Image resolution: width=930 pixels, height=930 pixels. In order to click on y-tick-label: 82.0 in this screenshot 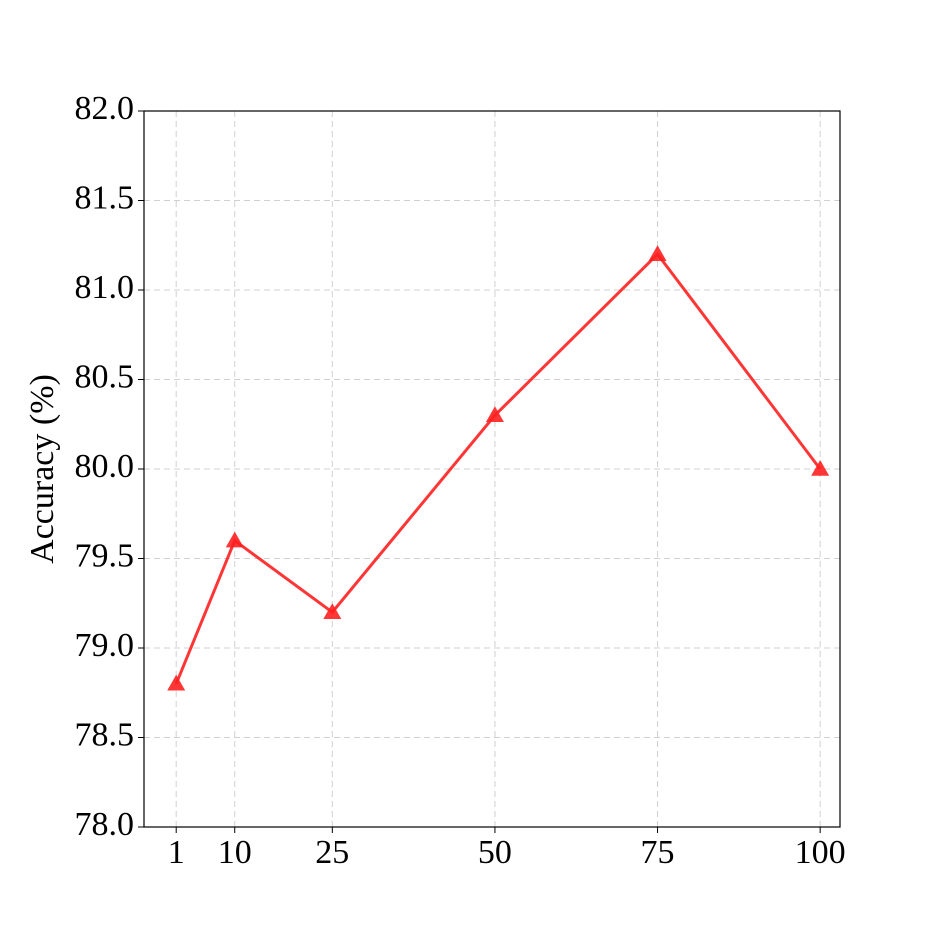, I will do `click(105, 108)`.